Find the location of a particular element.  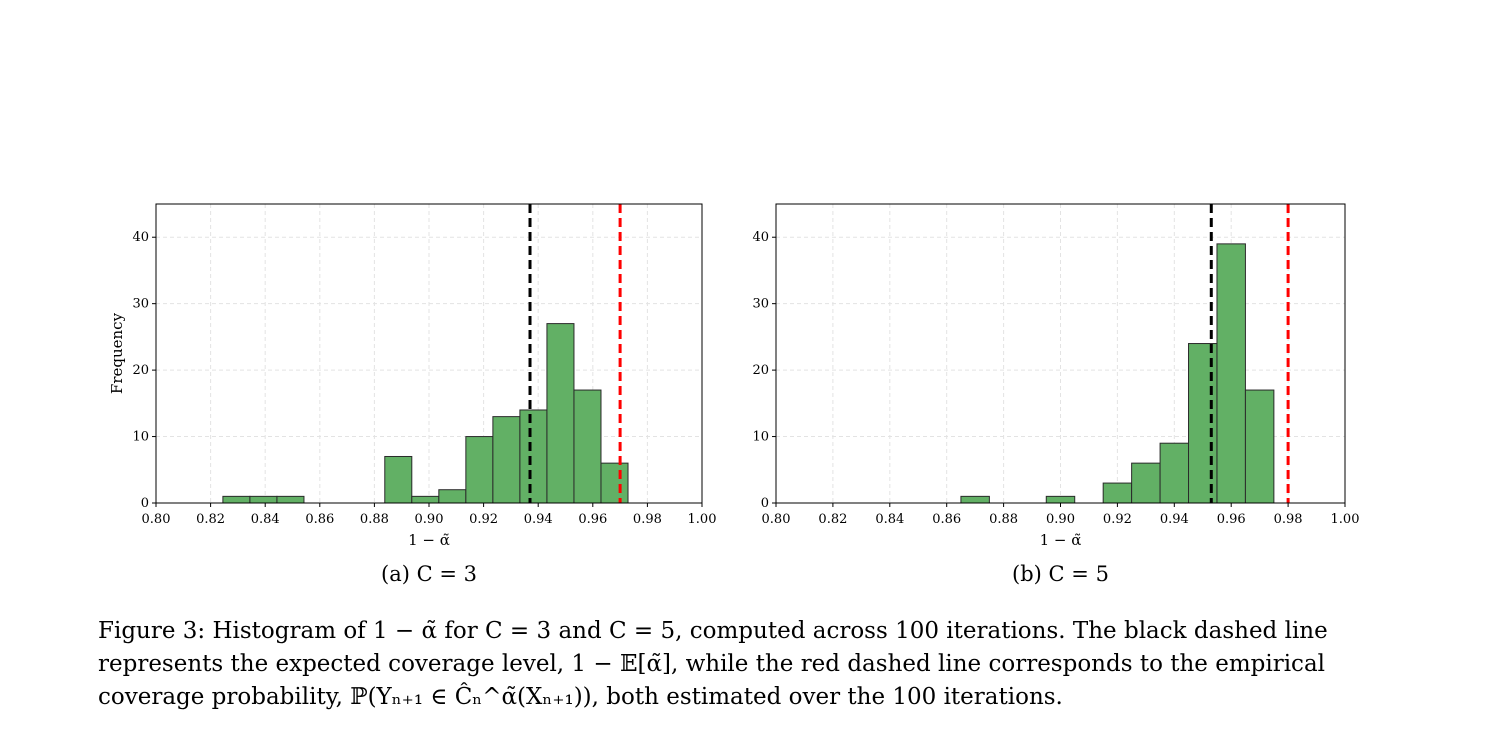

y-axis-label: Frequency is located at coordinates (117, 353).